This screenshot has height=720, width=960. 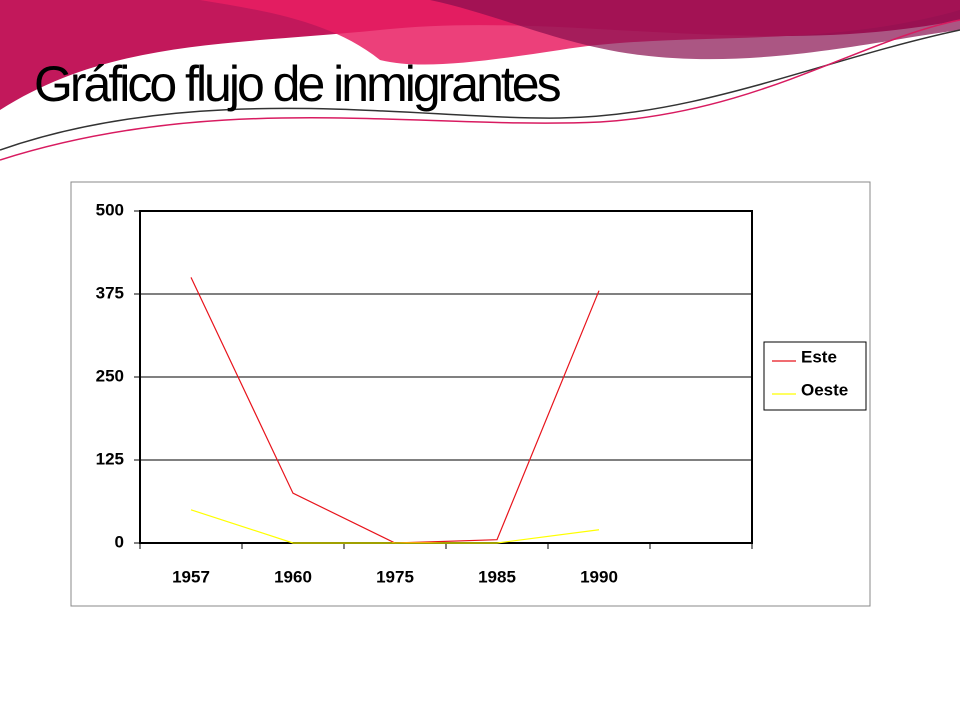 What do you see at coordinates (191, 576) in the screenshot?
I see `x-tick-label: 1957` at bounding box center [191, 576].